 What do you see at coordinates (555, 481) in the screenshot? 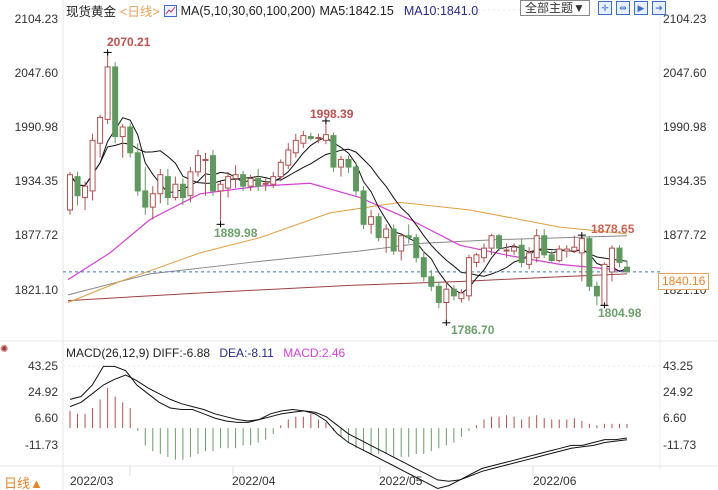
I see `date-tick: 2022/06` at bounding box center [555, 481].